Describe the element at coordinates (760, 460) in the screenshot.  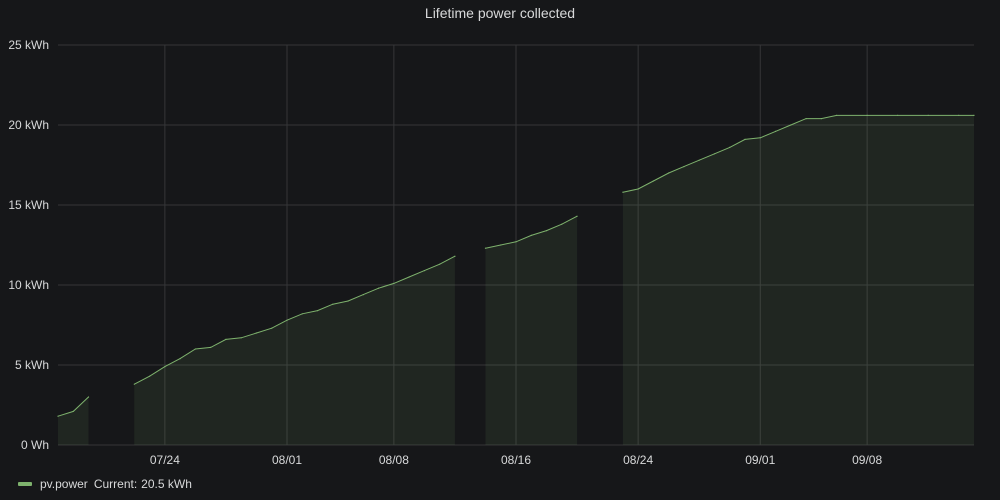
I see `x-tick-label: 09/01` at that location.